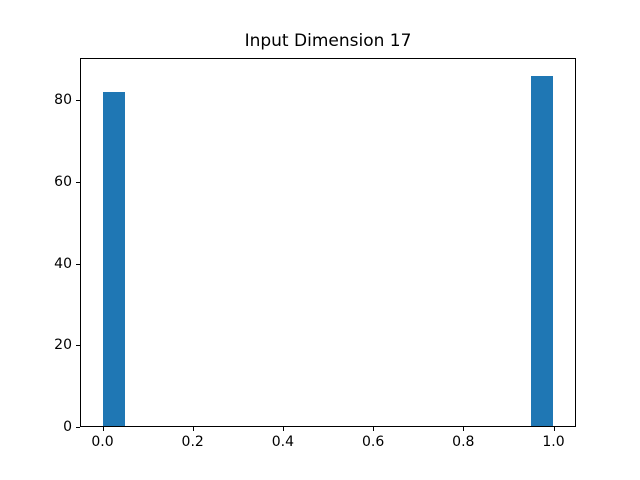 Image resolution: width=640 pixels, height=480 pixels. Describe the element at coordinates (283, 442) in the screenshot. I see `x-axis-tick-label: 0.4` at that location.